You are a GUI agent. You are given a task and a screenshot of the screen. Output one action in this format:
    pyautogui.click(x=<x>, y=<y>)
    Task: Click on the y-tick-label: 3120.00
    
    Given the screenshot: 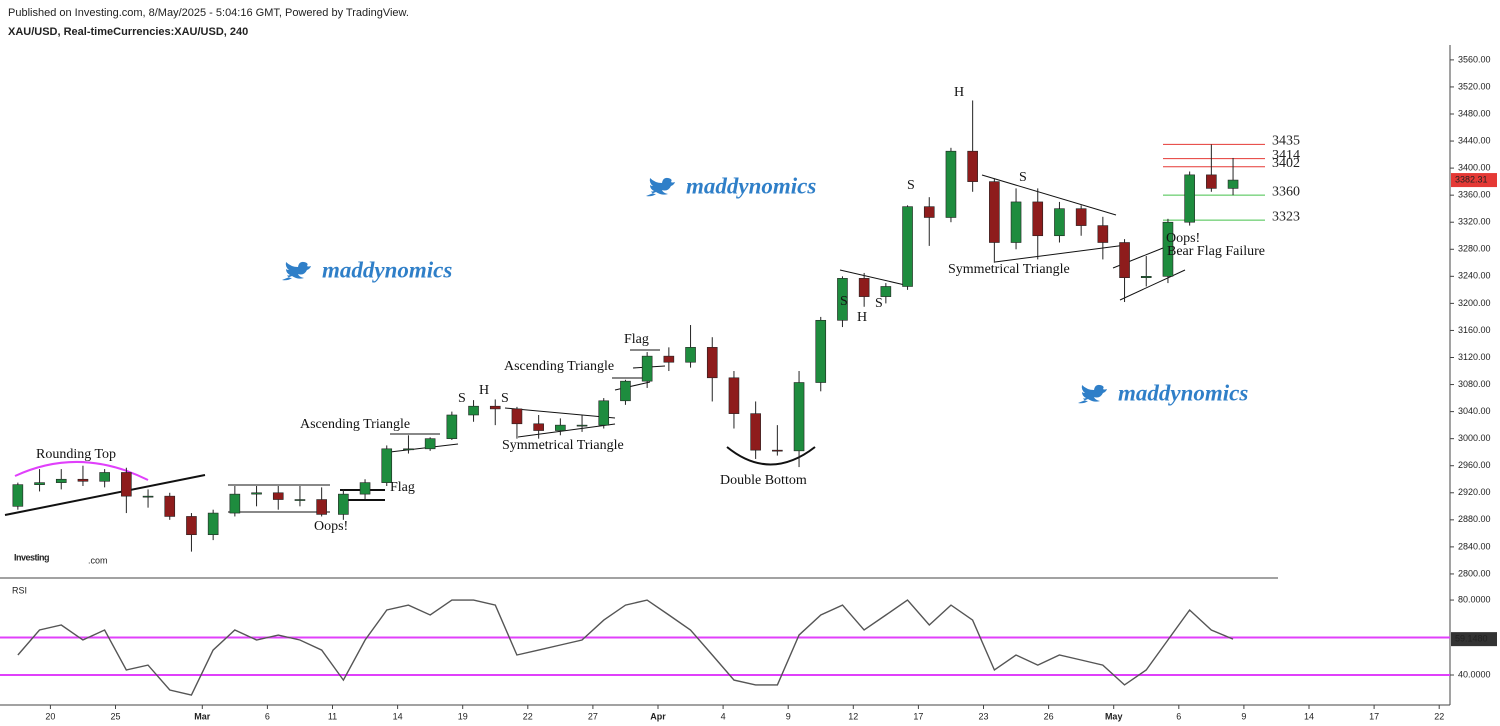 What is the action you would take?
    pyautogui.click(x=1474, y=357)
    